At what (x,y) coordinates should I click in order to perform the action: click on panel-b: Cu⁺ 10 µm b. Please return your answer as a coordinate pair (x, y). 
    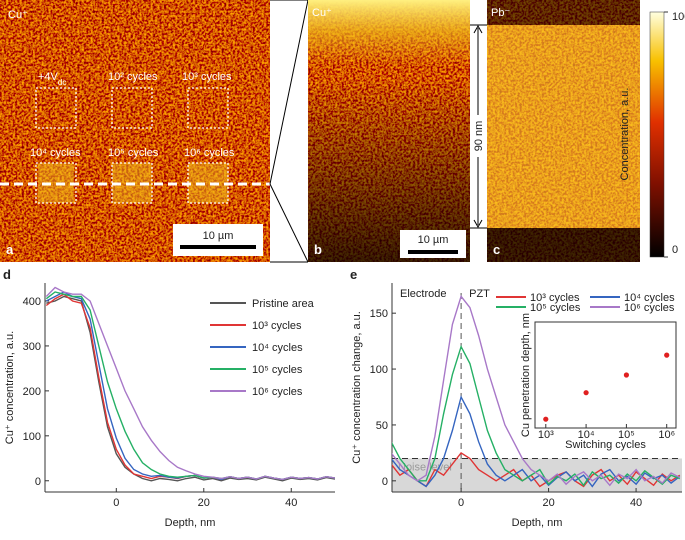
    Looking at the image, I should click on (389, 131).